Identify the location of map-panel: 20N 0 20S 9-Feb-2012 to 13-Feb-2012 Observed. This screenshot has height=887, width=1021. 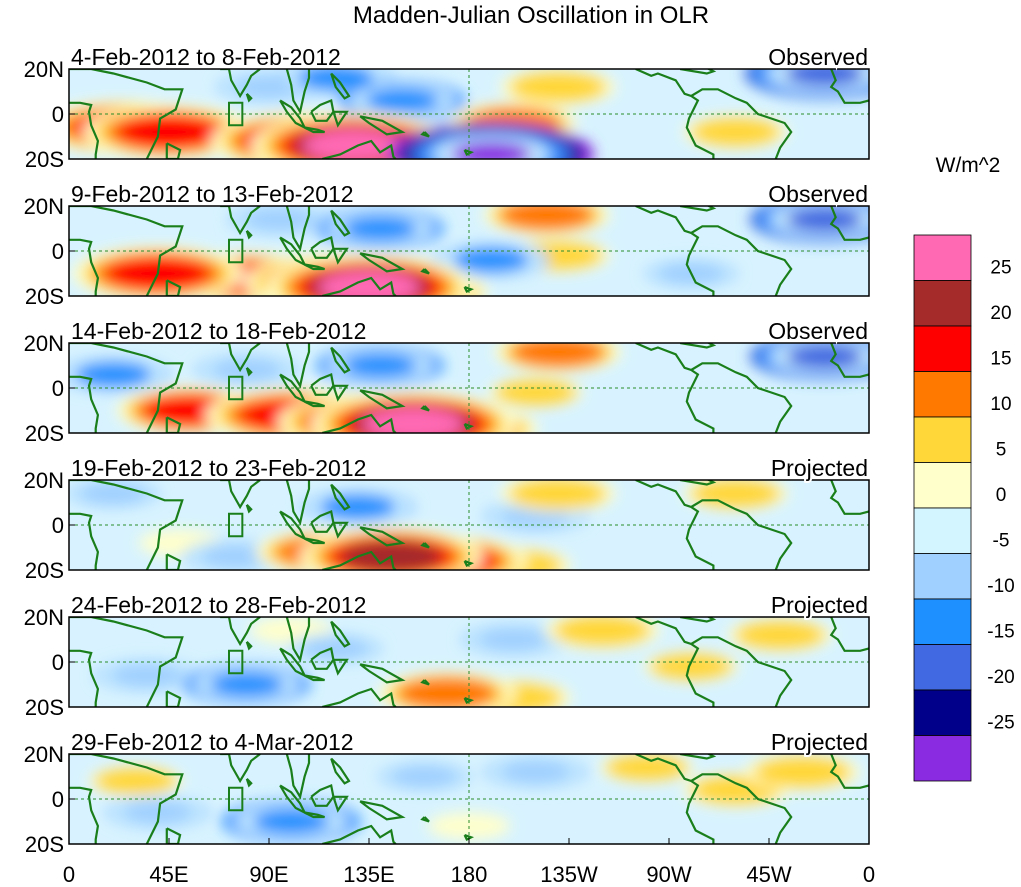
(447, 244).